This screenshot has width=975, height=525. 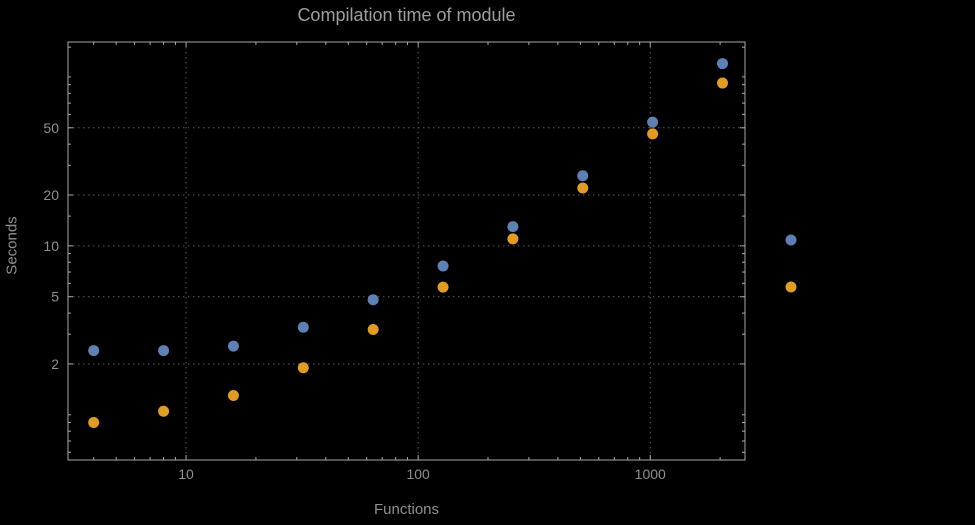 I want to click on legend-marker-series-2-orange, so click(x=791, y=287).